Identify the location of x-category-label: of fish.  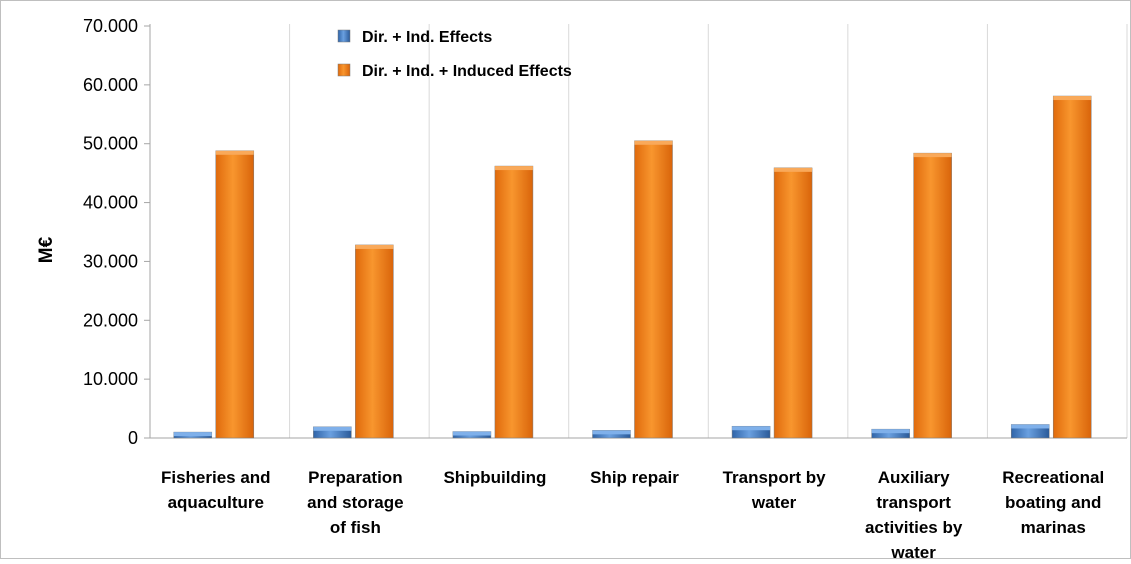
(355, 527).